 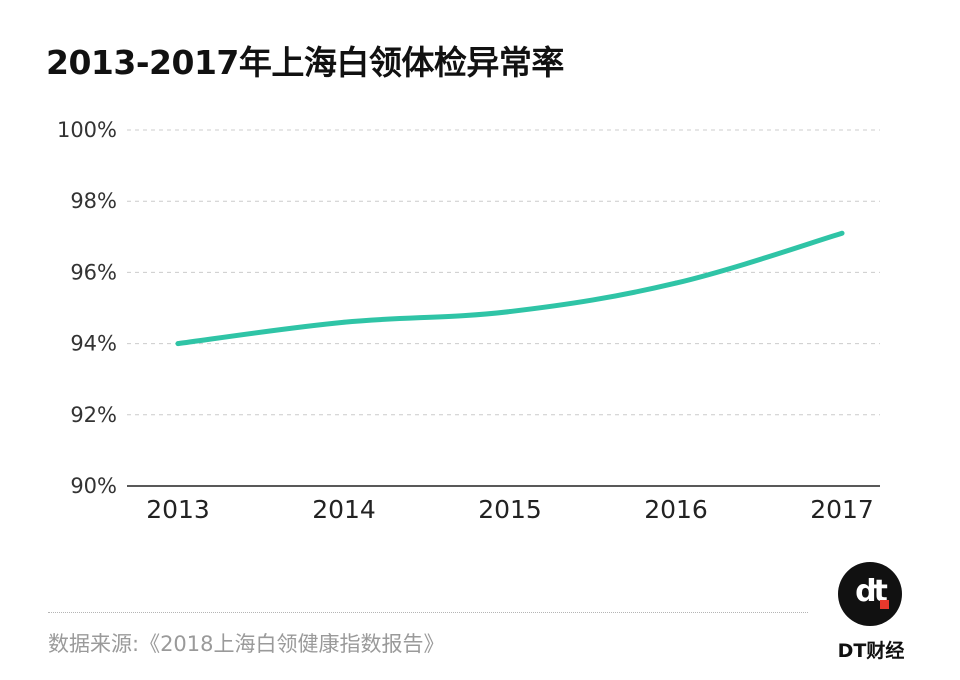 What do you see at coordinates (344, 509) in the screenshot?
I see `x-tick-label: 2014` at bounding box center [344, 509].